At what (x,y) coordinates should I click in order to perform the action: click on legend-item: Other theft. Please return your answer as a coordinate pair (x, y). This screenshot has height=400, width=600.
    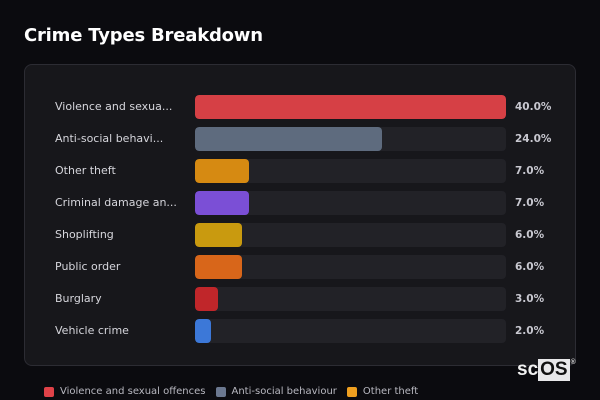
    Looking at the image, I should click on (382, 391).